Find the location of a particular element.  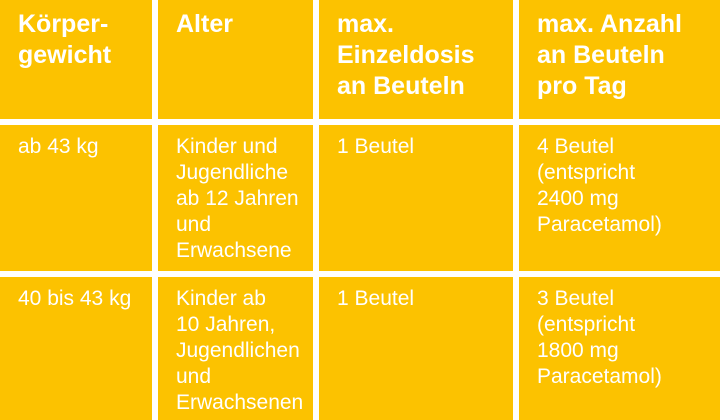

cell-row2-einzeldosis: 1 Beutel is located at coordinates (416, 348).